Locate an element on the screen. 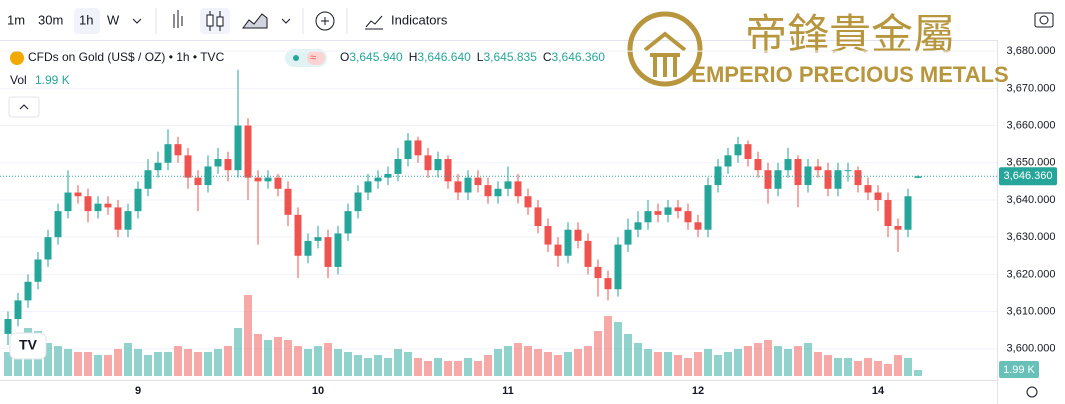  volume-tag-label: 1.99 K is located at coordinates (1019, 370).